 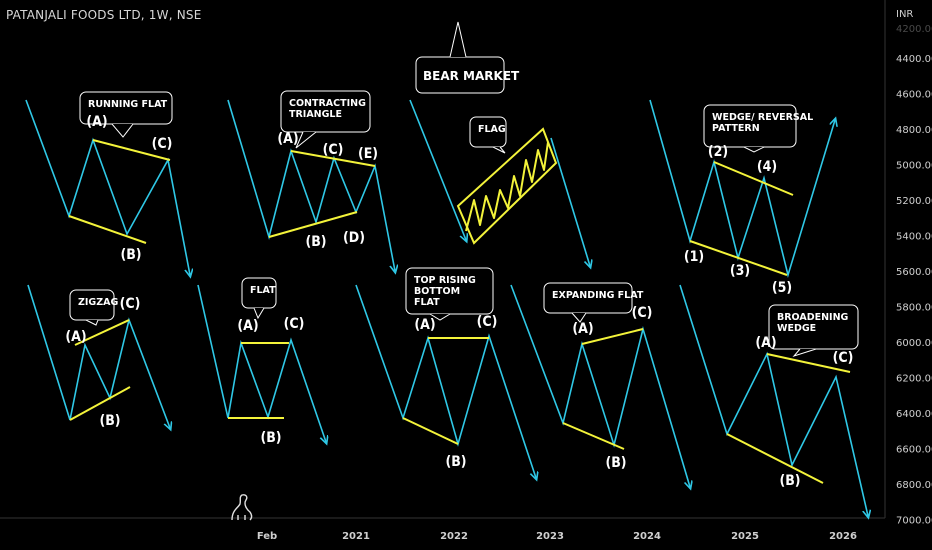 What do you see at coordinates (767, 167) in the screenshot?
I see `wave-label: (4)` at bounding box center [767, 167].